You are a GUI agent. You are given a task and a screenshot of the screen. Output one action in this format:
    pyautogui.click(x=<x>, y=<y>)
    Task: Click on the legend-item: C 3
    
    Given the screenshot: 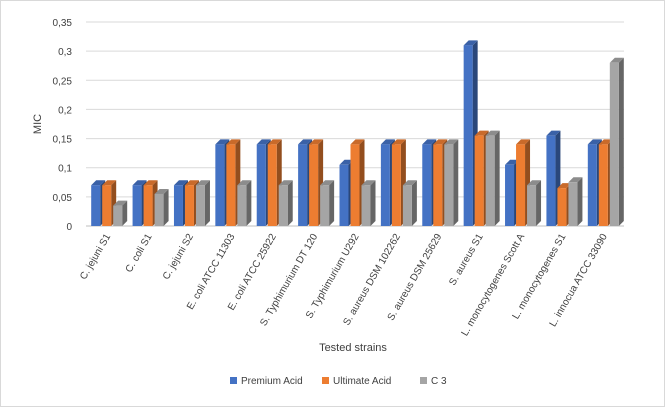 What is the action you would take?
    pyautogui.click(x=433, y=381)
    